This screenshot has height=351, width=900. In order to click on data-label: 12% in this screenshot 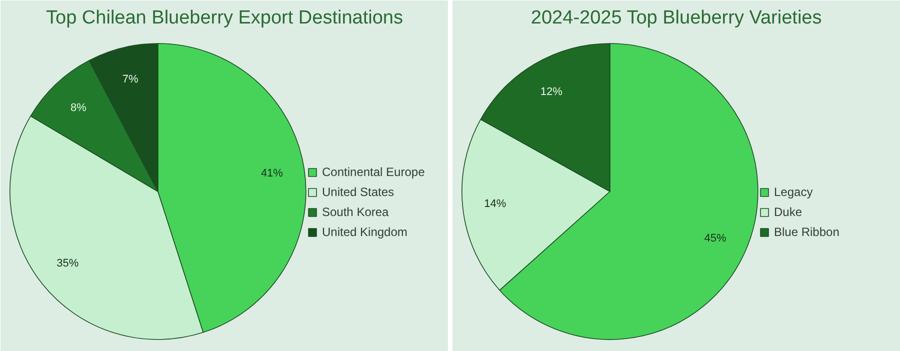, I will do `click(551, 92)`.